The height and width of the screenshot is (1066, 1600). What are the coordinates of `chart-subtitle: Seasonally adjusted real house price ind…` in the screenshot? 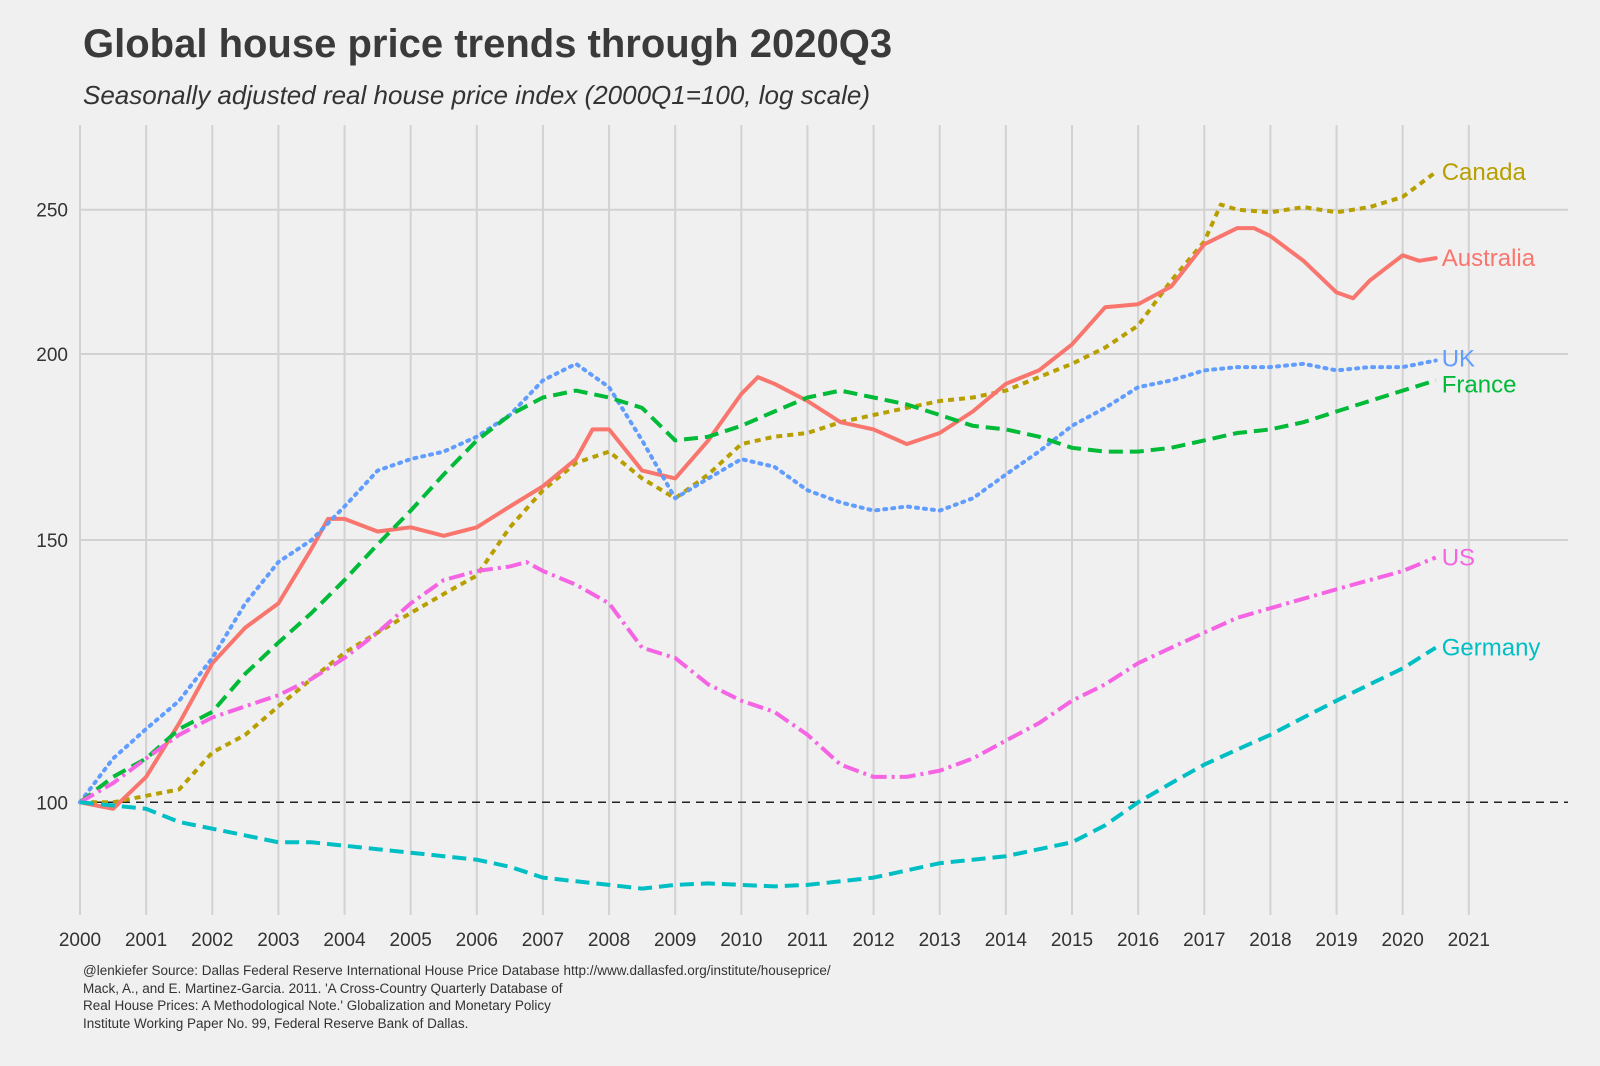 It's located at (477, 95).